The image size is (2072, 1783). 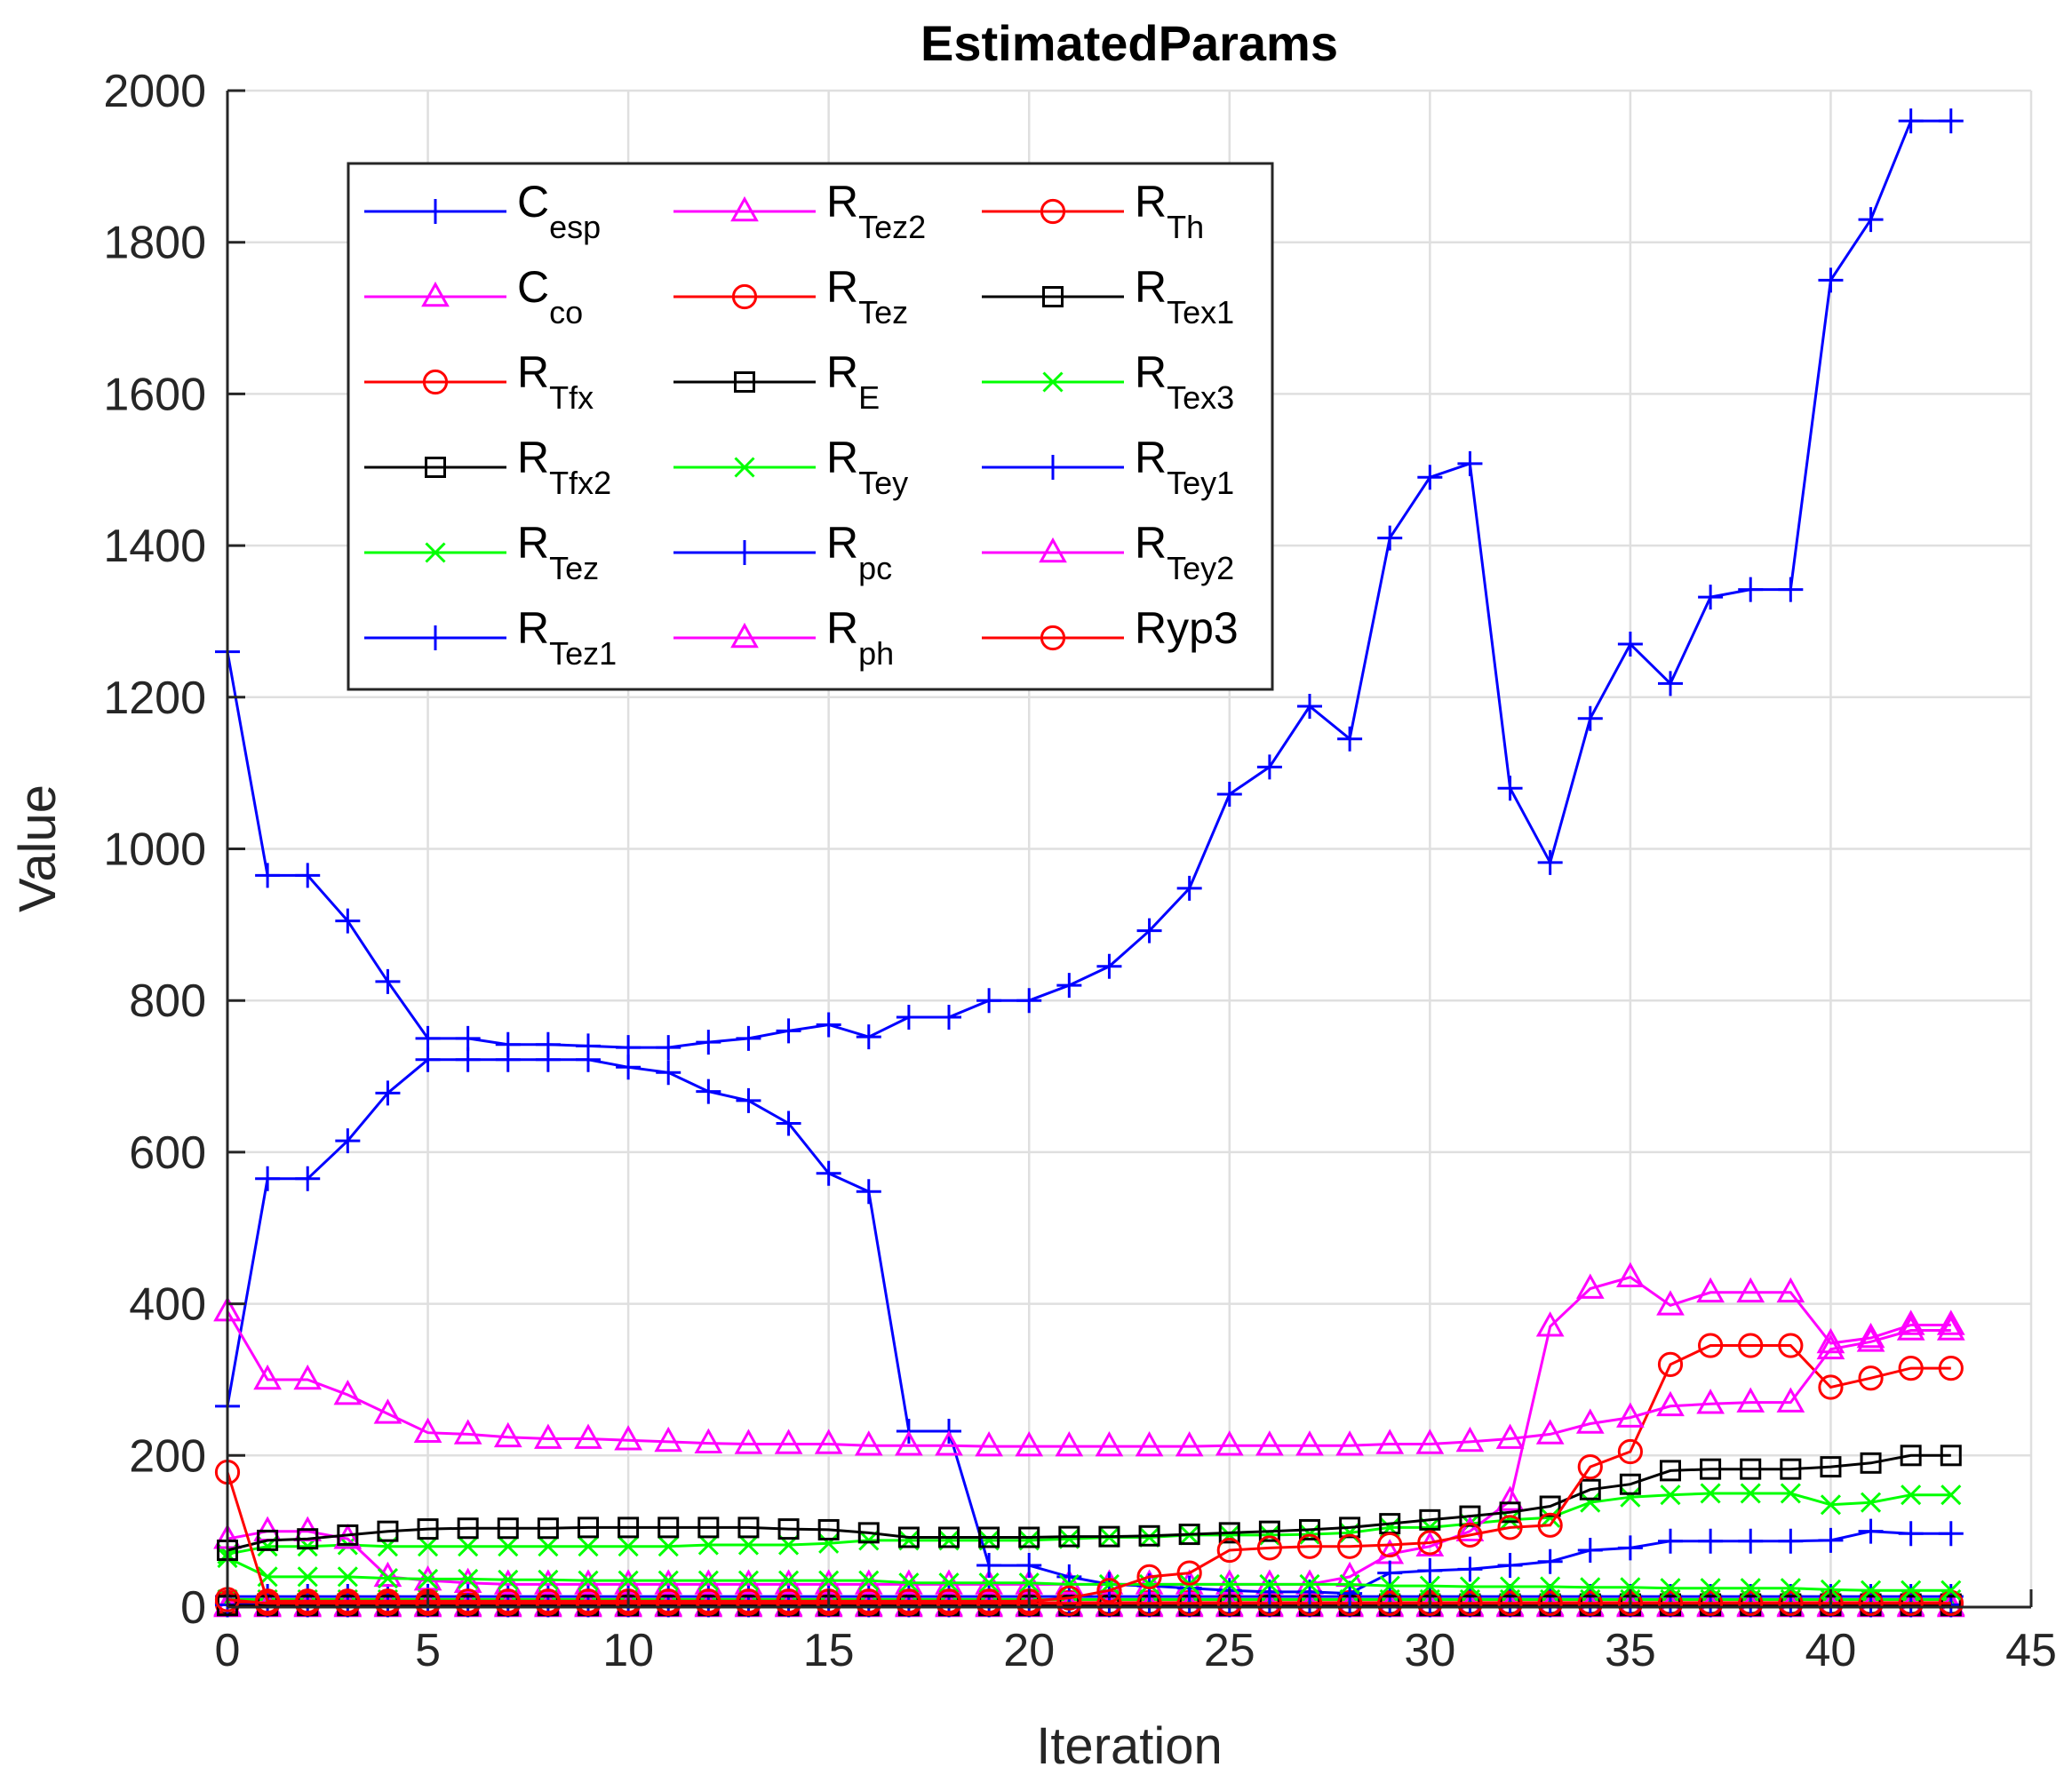 What do you see at coordinates (2031, 1650) in the screenshot?
I see `x-tick-label: 45` at bounding box center [2031, 1650].